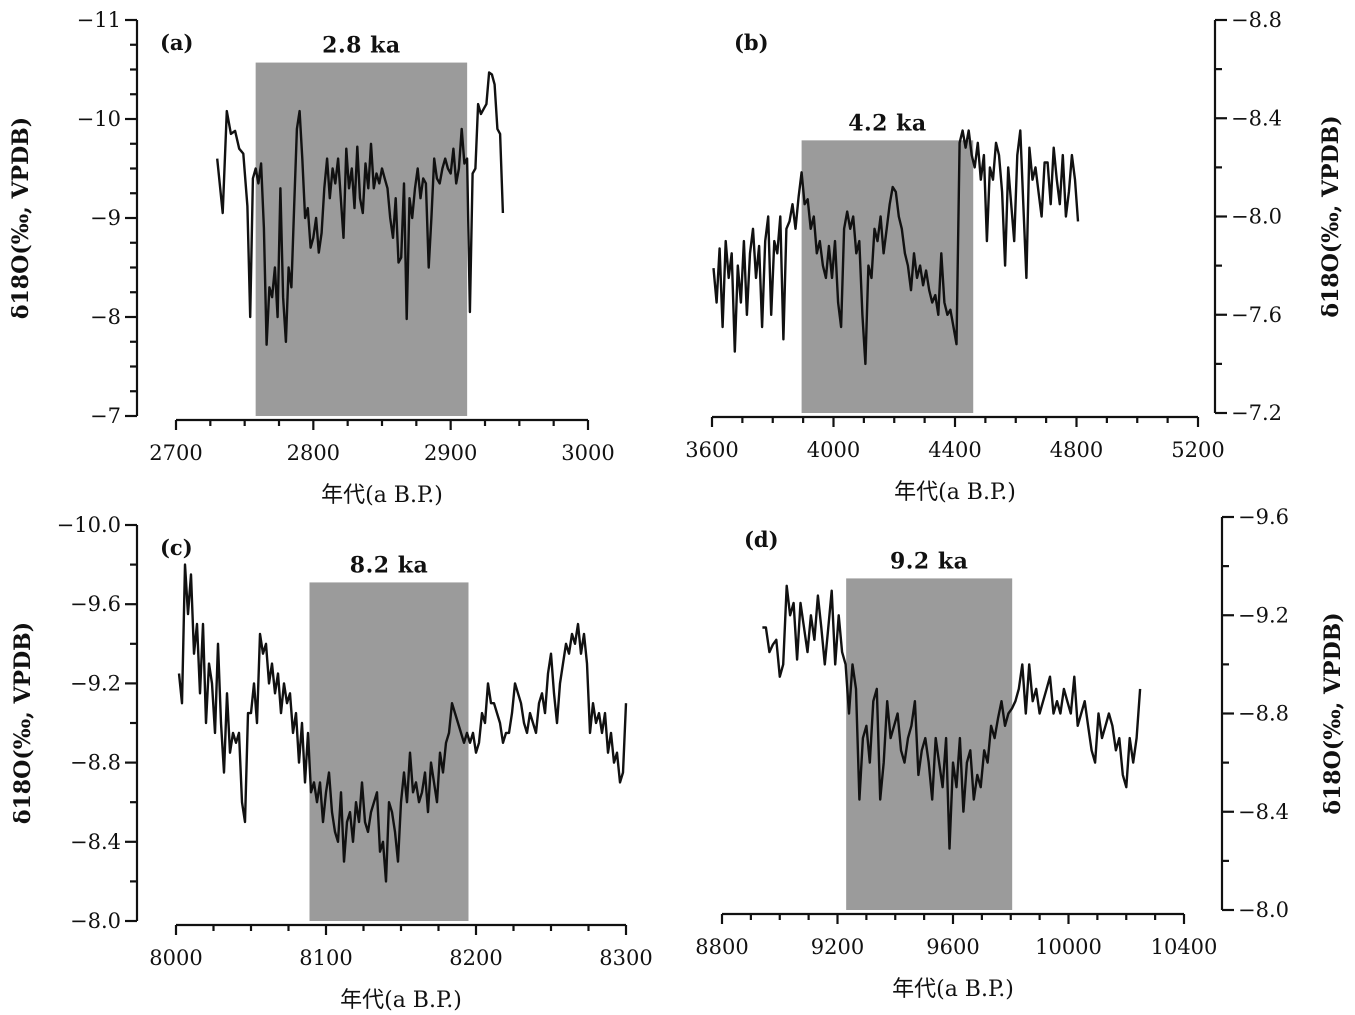 The image size is (1355, 1015). I want to click on y-tick-label: −8, so click(105, 317).